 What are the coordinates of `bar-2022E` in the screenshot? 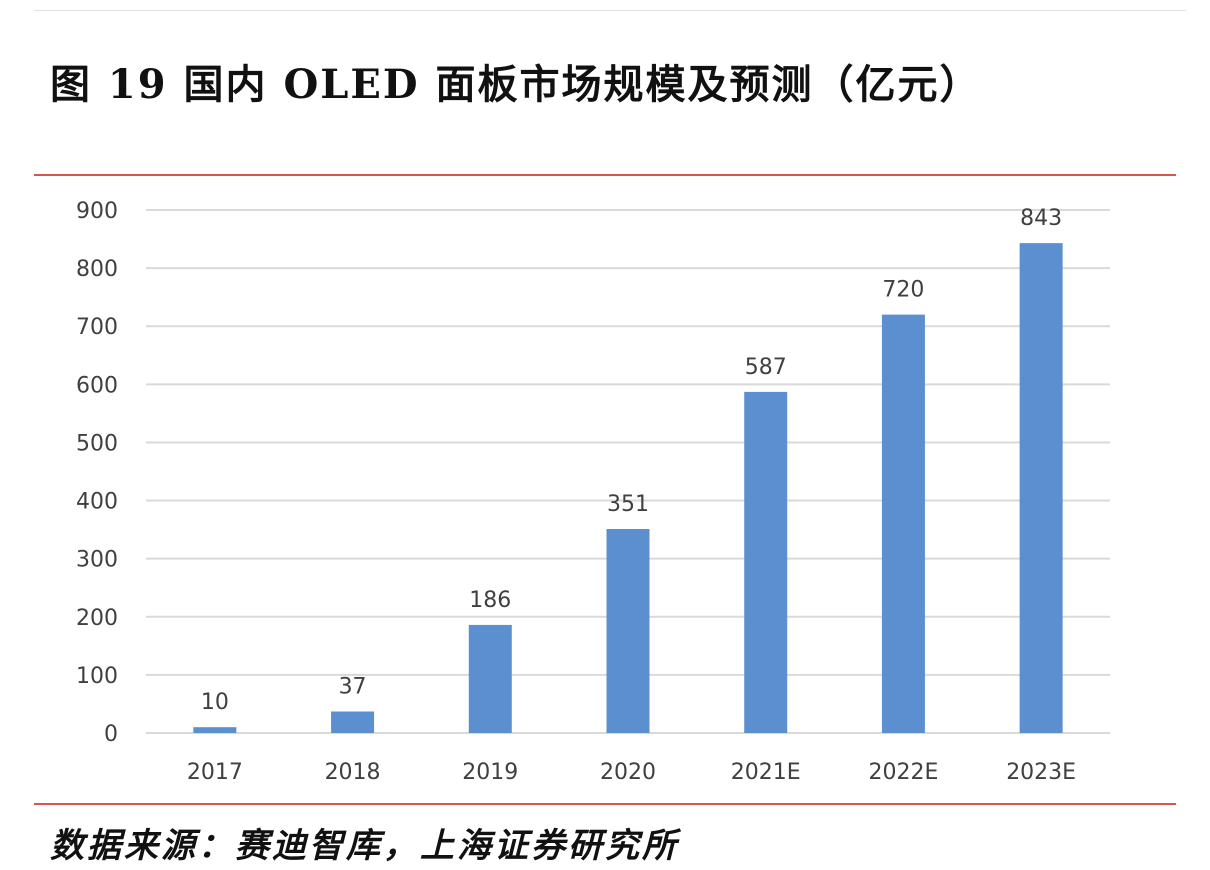 It's located at (903, 523).